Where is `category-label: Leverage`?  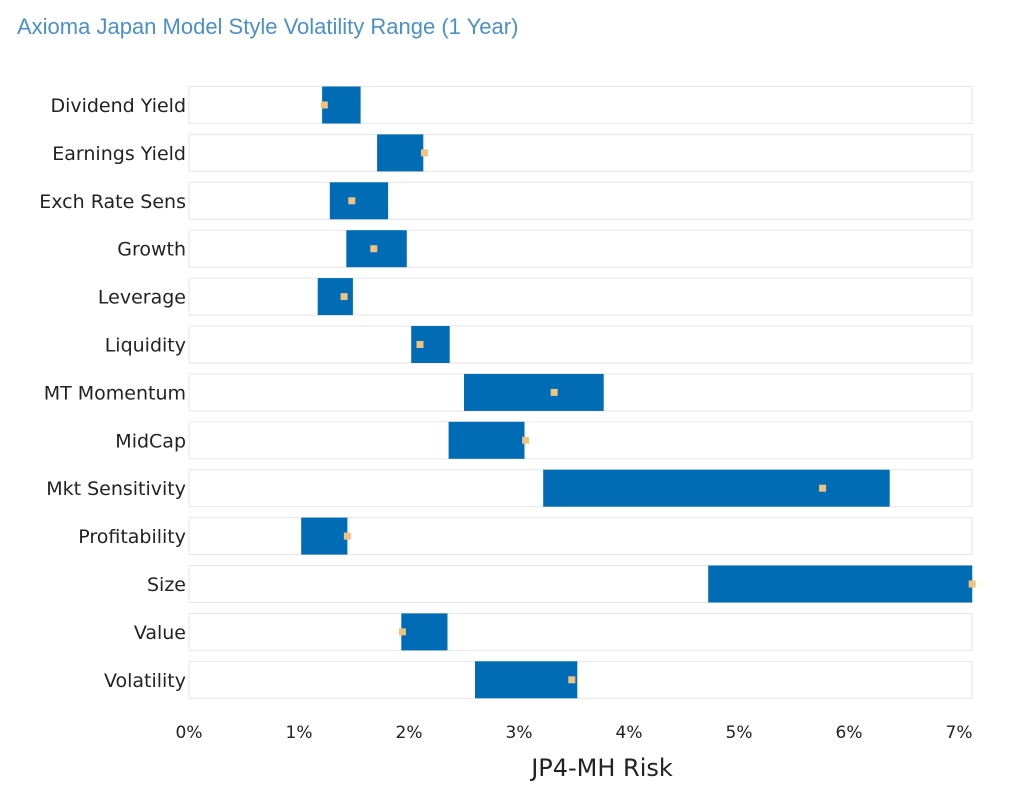
category-label: Leverage is located at coordinates (142, 298).